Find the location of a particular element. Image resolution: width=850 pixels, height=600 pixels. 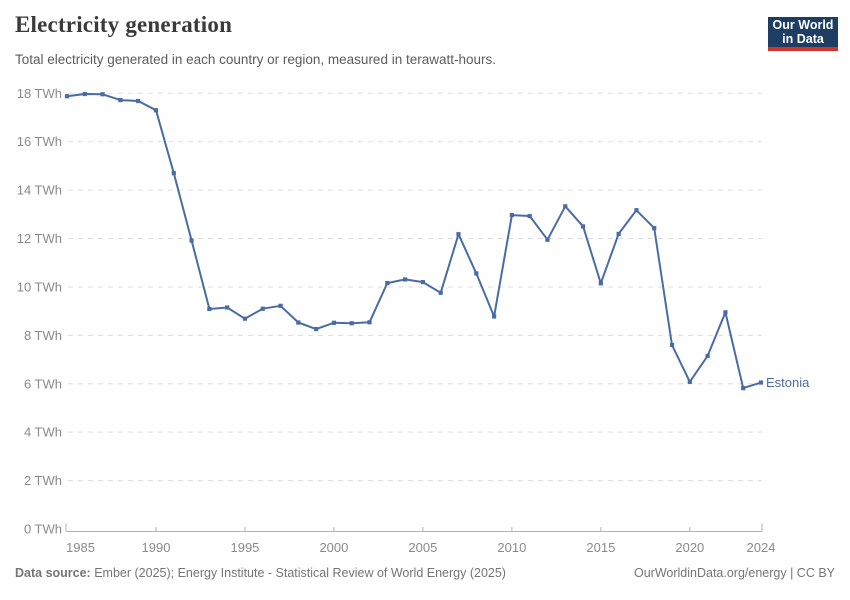

x-axis-label: 2010 is located at coordinates (511, 547).